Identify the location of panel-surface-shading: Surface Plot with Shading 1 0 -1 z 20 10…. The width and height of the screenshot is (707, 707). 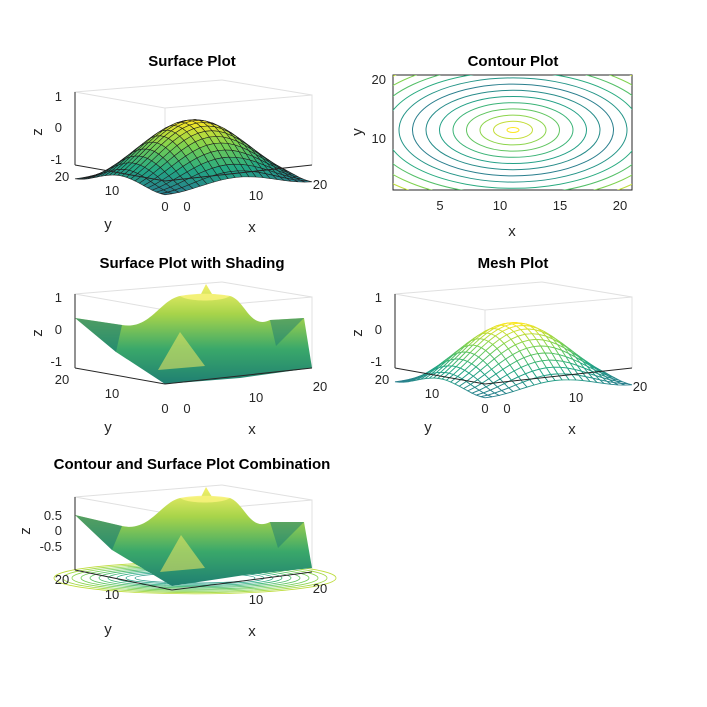
(178, 346).